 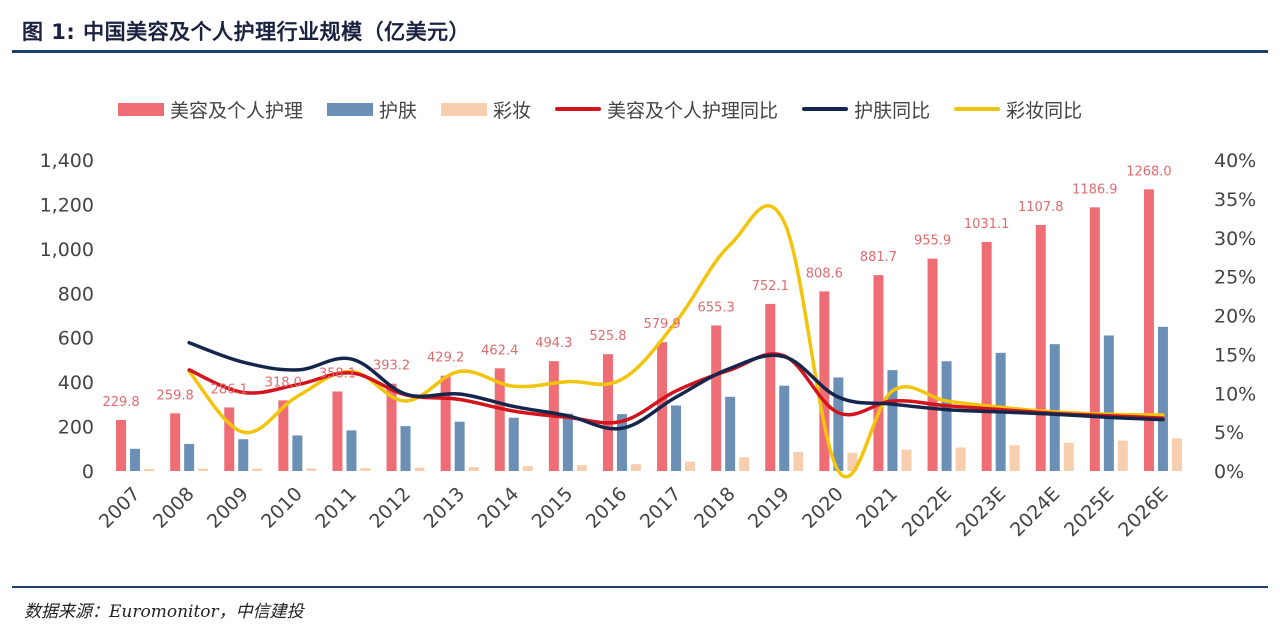 What do you see at coordinates (351, 450) in the screenshot?
I see `skincare-bar-2011` at bounding box center [351, 450].